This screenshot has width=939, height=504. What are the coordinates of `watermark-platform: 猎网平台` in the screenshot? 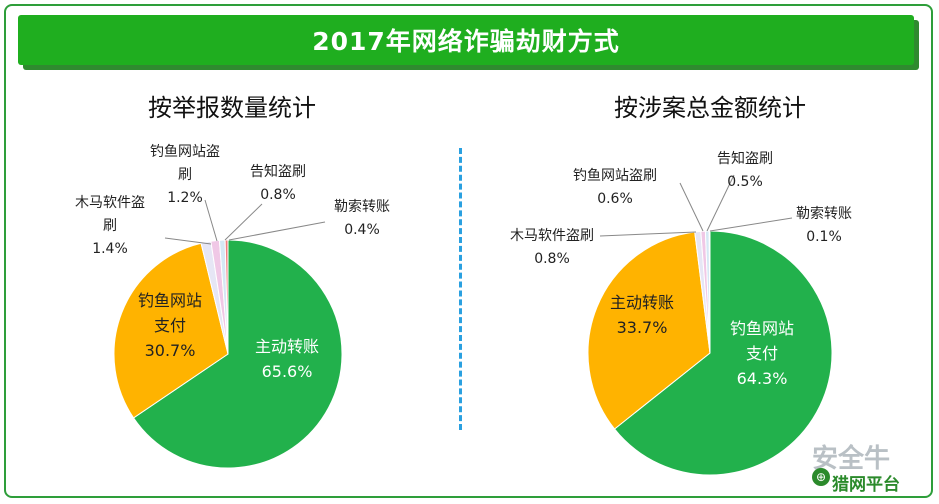 It's located at (866, 485).